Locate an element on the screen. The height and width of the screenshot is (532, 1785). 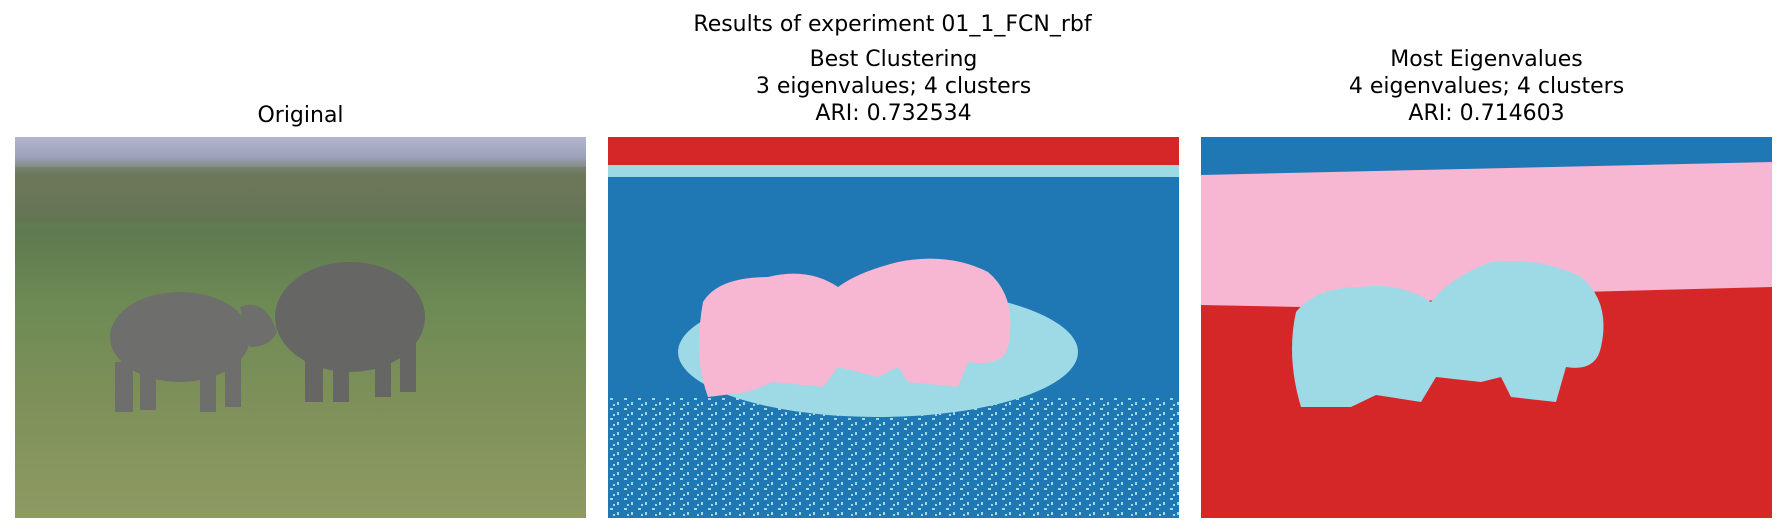
panel-title-line: Best Clustering is located at coordinates (893, 59).